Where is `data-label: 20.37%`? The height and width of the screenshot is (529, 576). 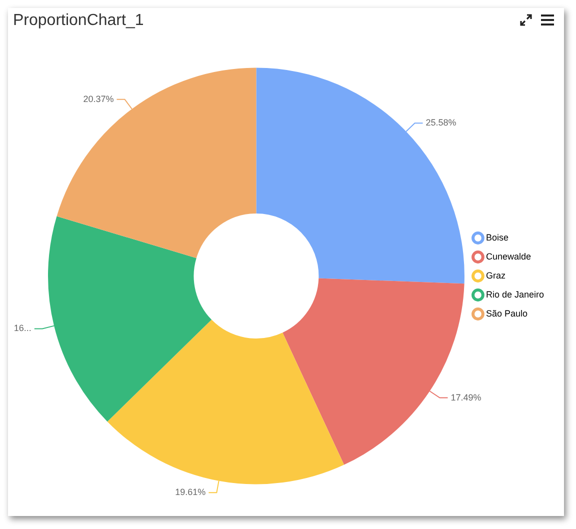
data-label: 20.37% is located at coordinates (98, 99).